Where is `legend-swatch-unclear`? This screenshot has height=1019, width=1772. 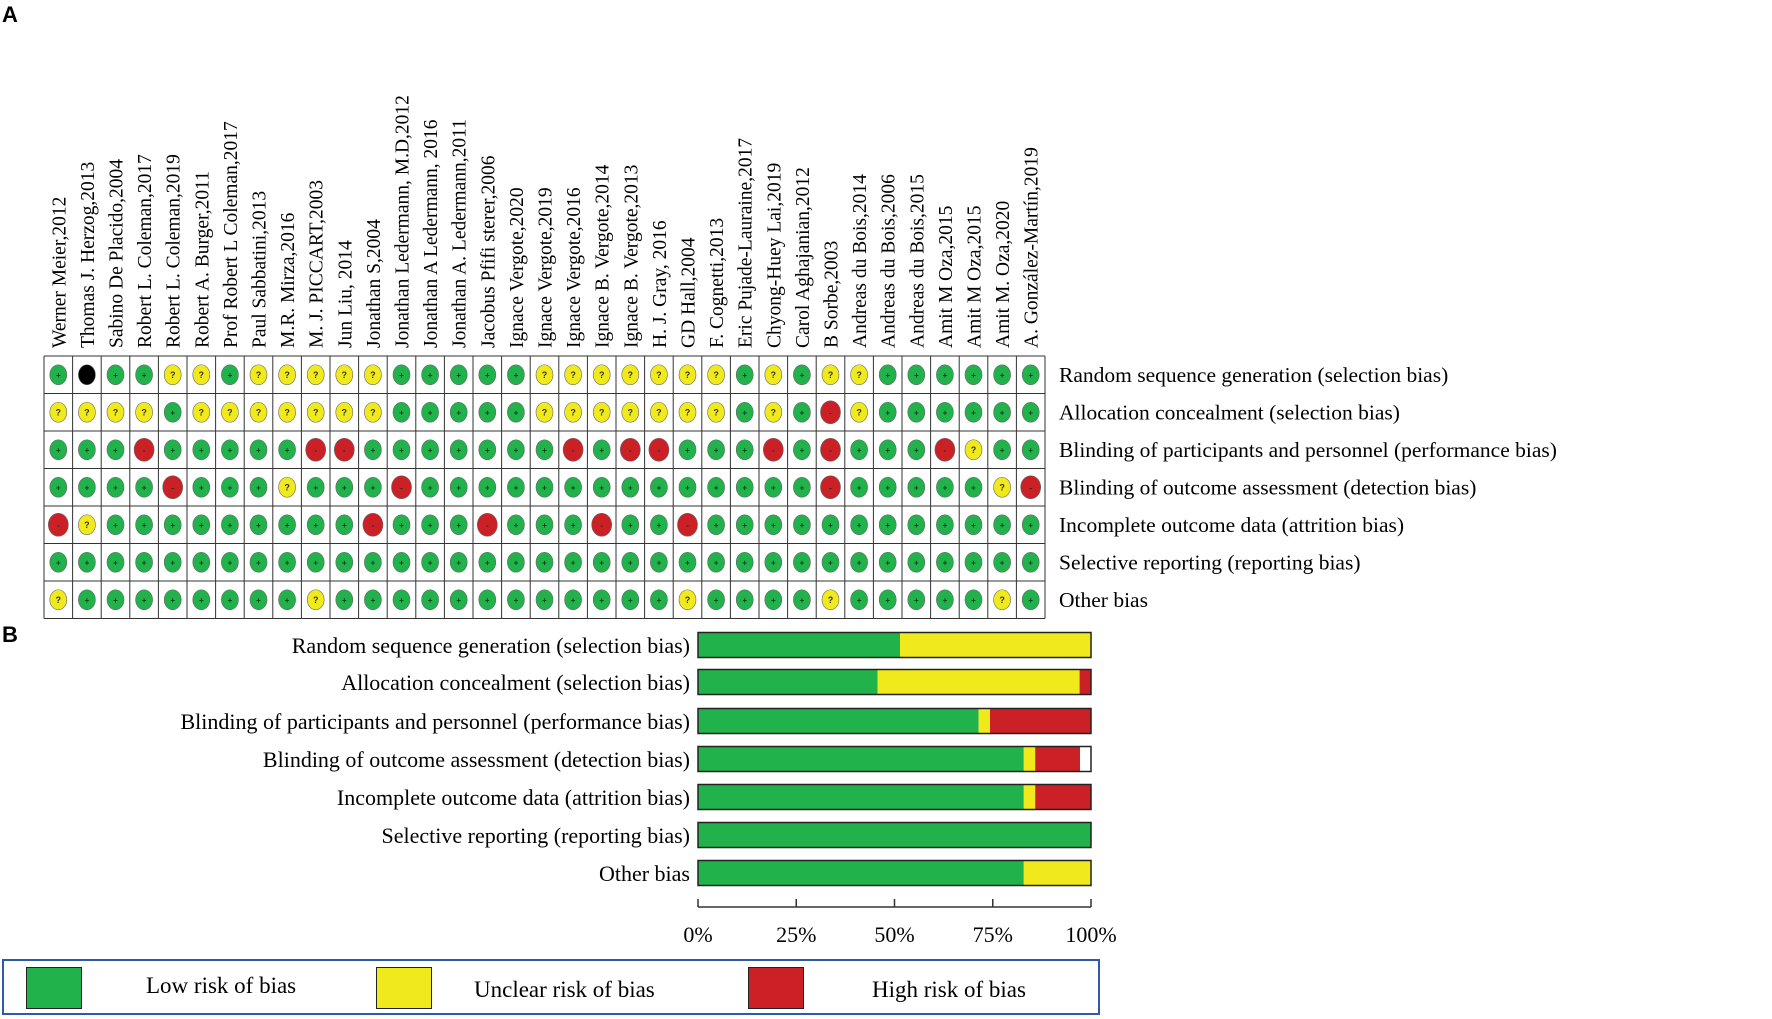 legend-swatch-unclear is located at coordinates (404, 988).